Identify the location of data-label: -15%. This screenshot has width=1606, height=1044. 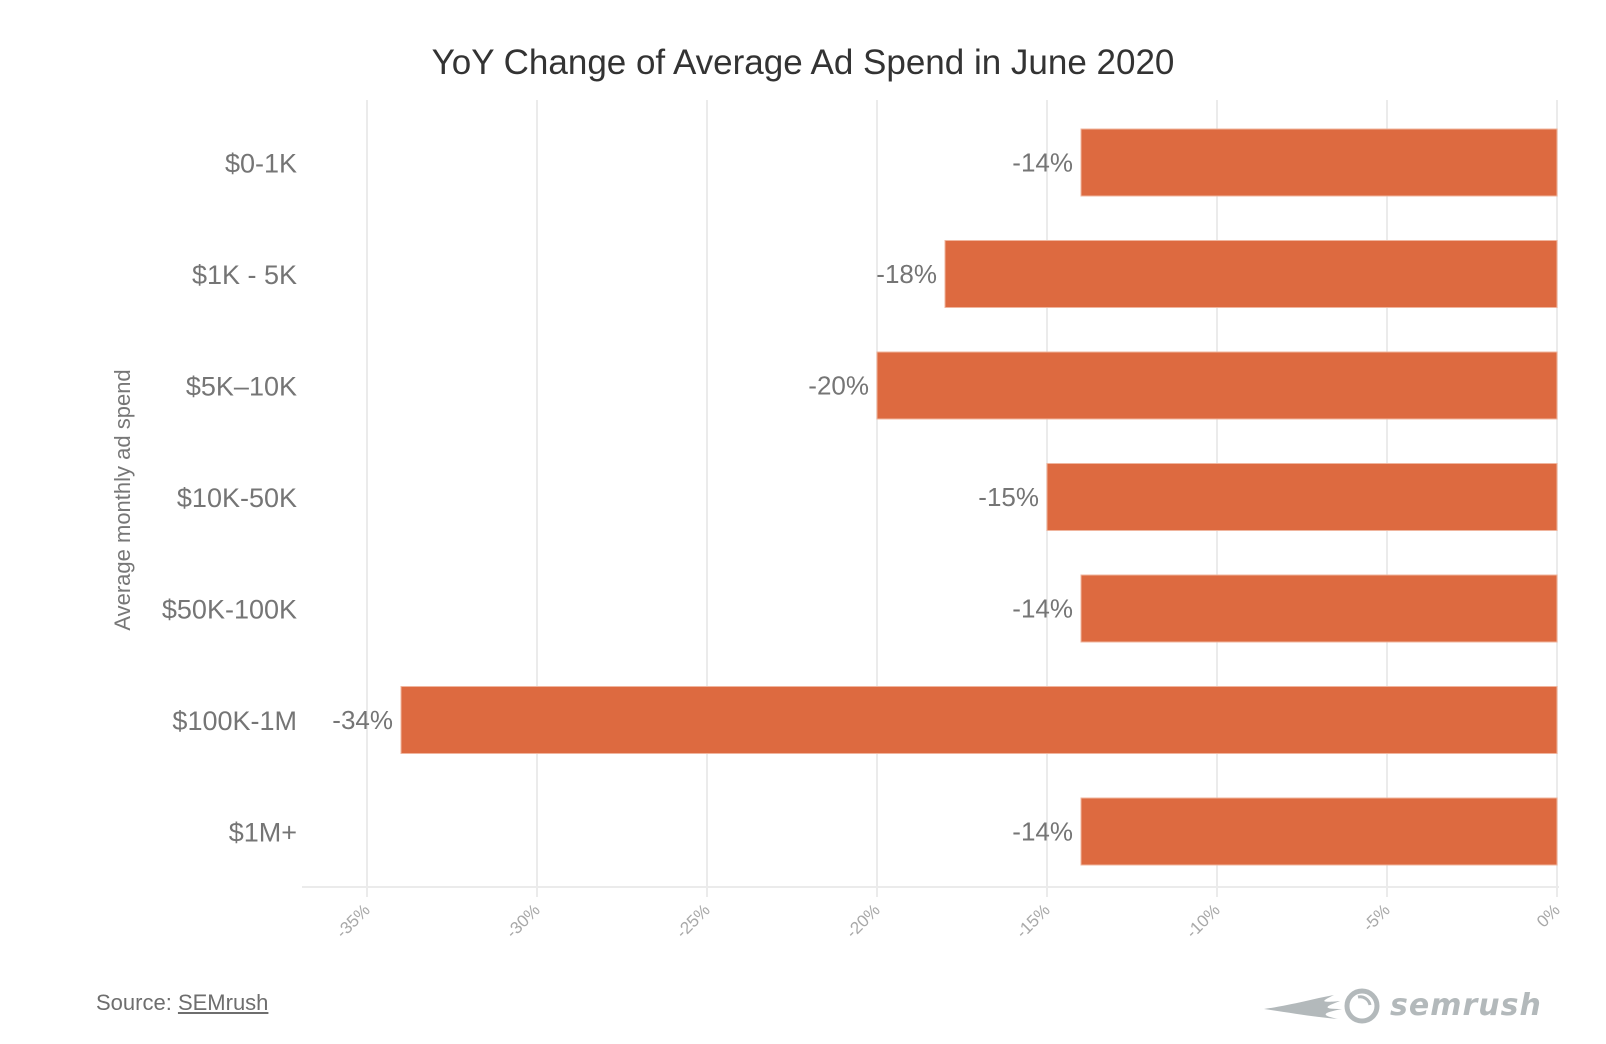
(1008, 497).